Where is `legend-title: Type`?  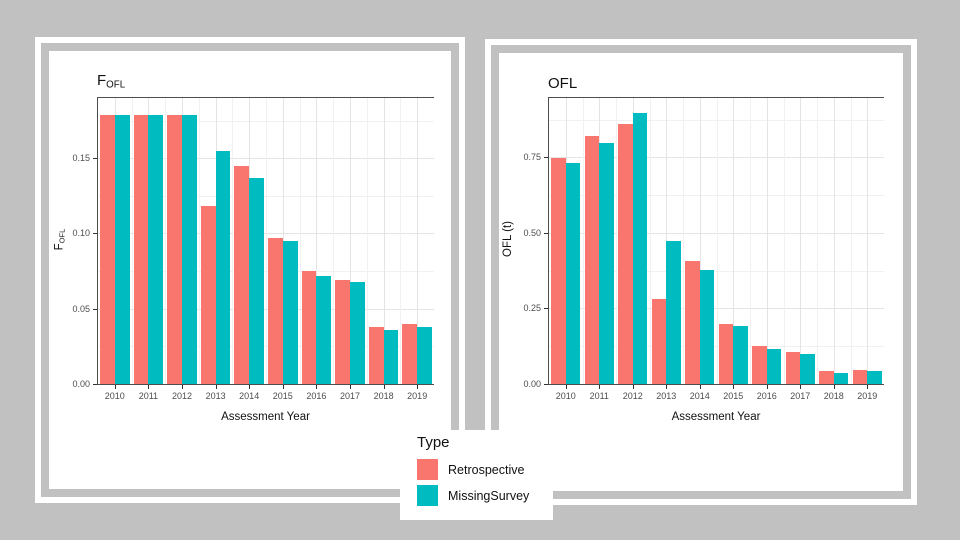 legend-title: Type is located at coordinates (433, 442).